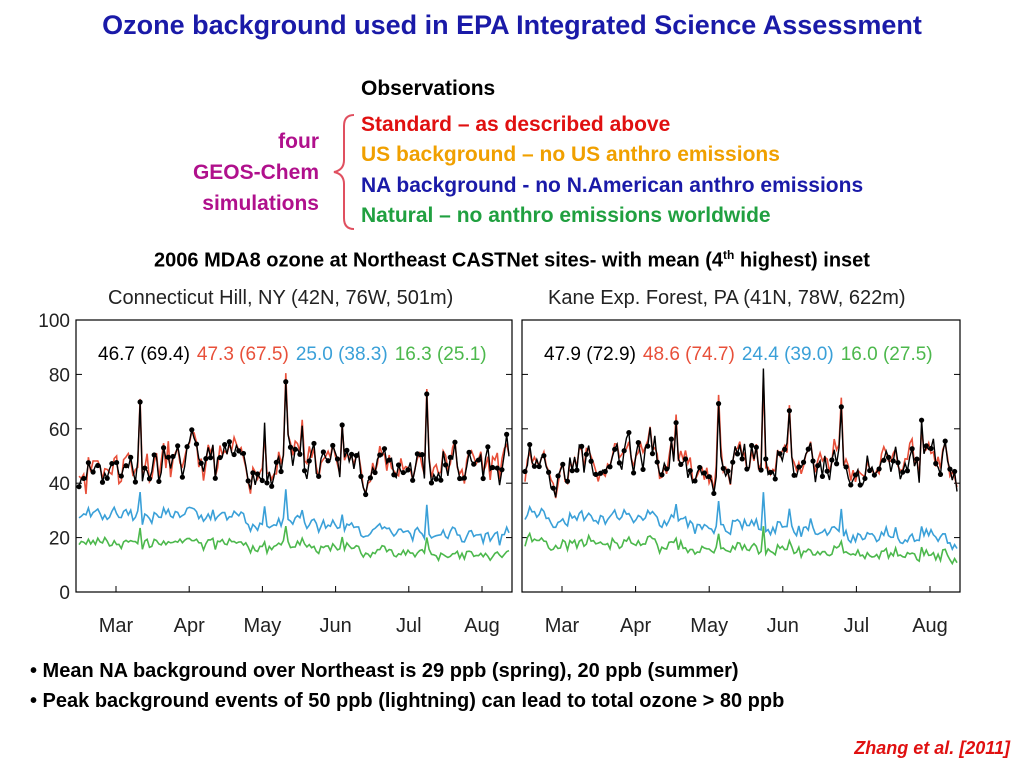 The height and width of the screenshot is (768, 1024). Describe the element at coordinates (729, 255) in the screenshot. I see `subtitle-superscript: th` at that location.